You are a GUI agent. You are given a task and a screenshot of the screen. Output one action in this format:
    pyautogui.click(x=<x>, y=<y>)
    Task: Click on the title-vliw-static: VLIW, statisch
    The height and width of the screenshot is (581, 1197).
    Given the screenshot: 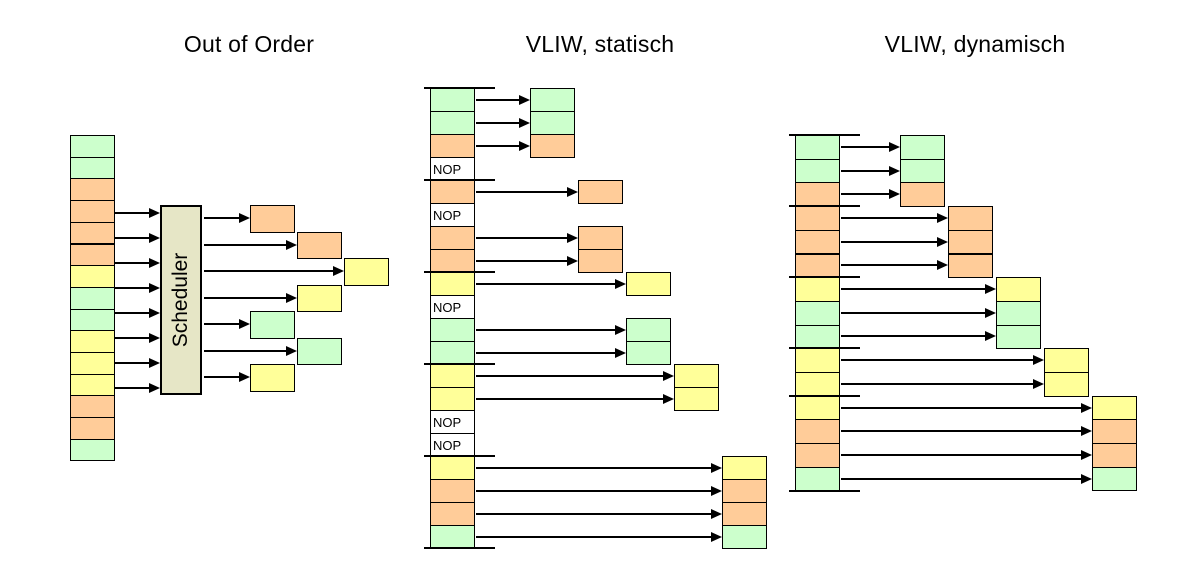 What is the action you would take?
    pyautogui.click(x=600, y=44)
    